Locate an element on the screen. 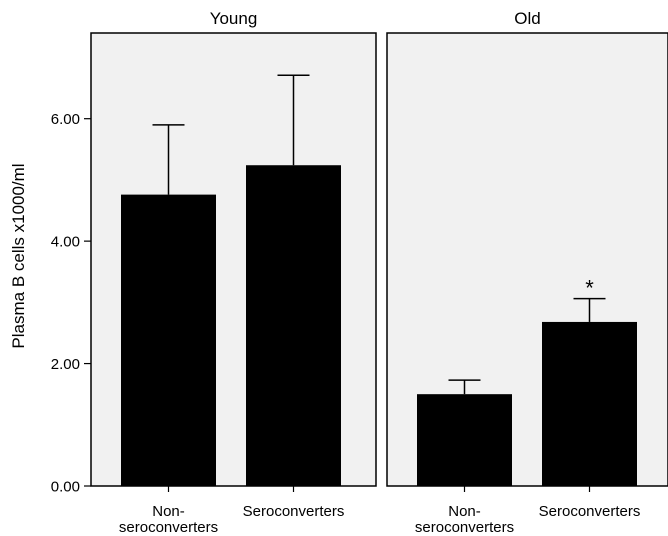  y-tick-label: 0.00 is located at coordinates (65, 487).